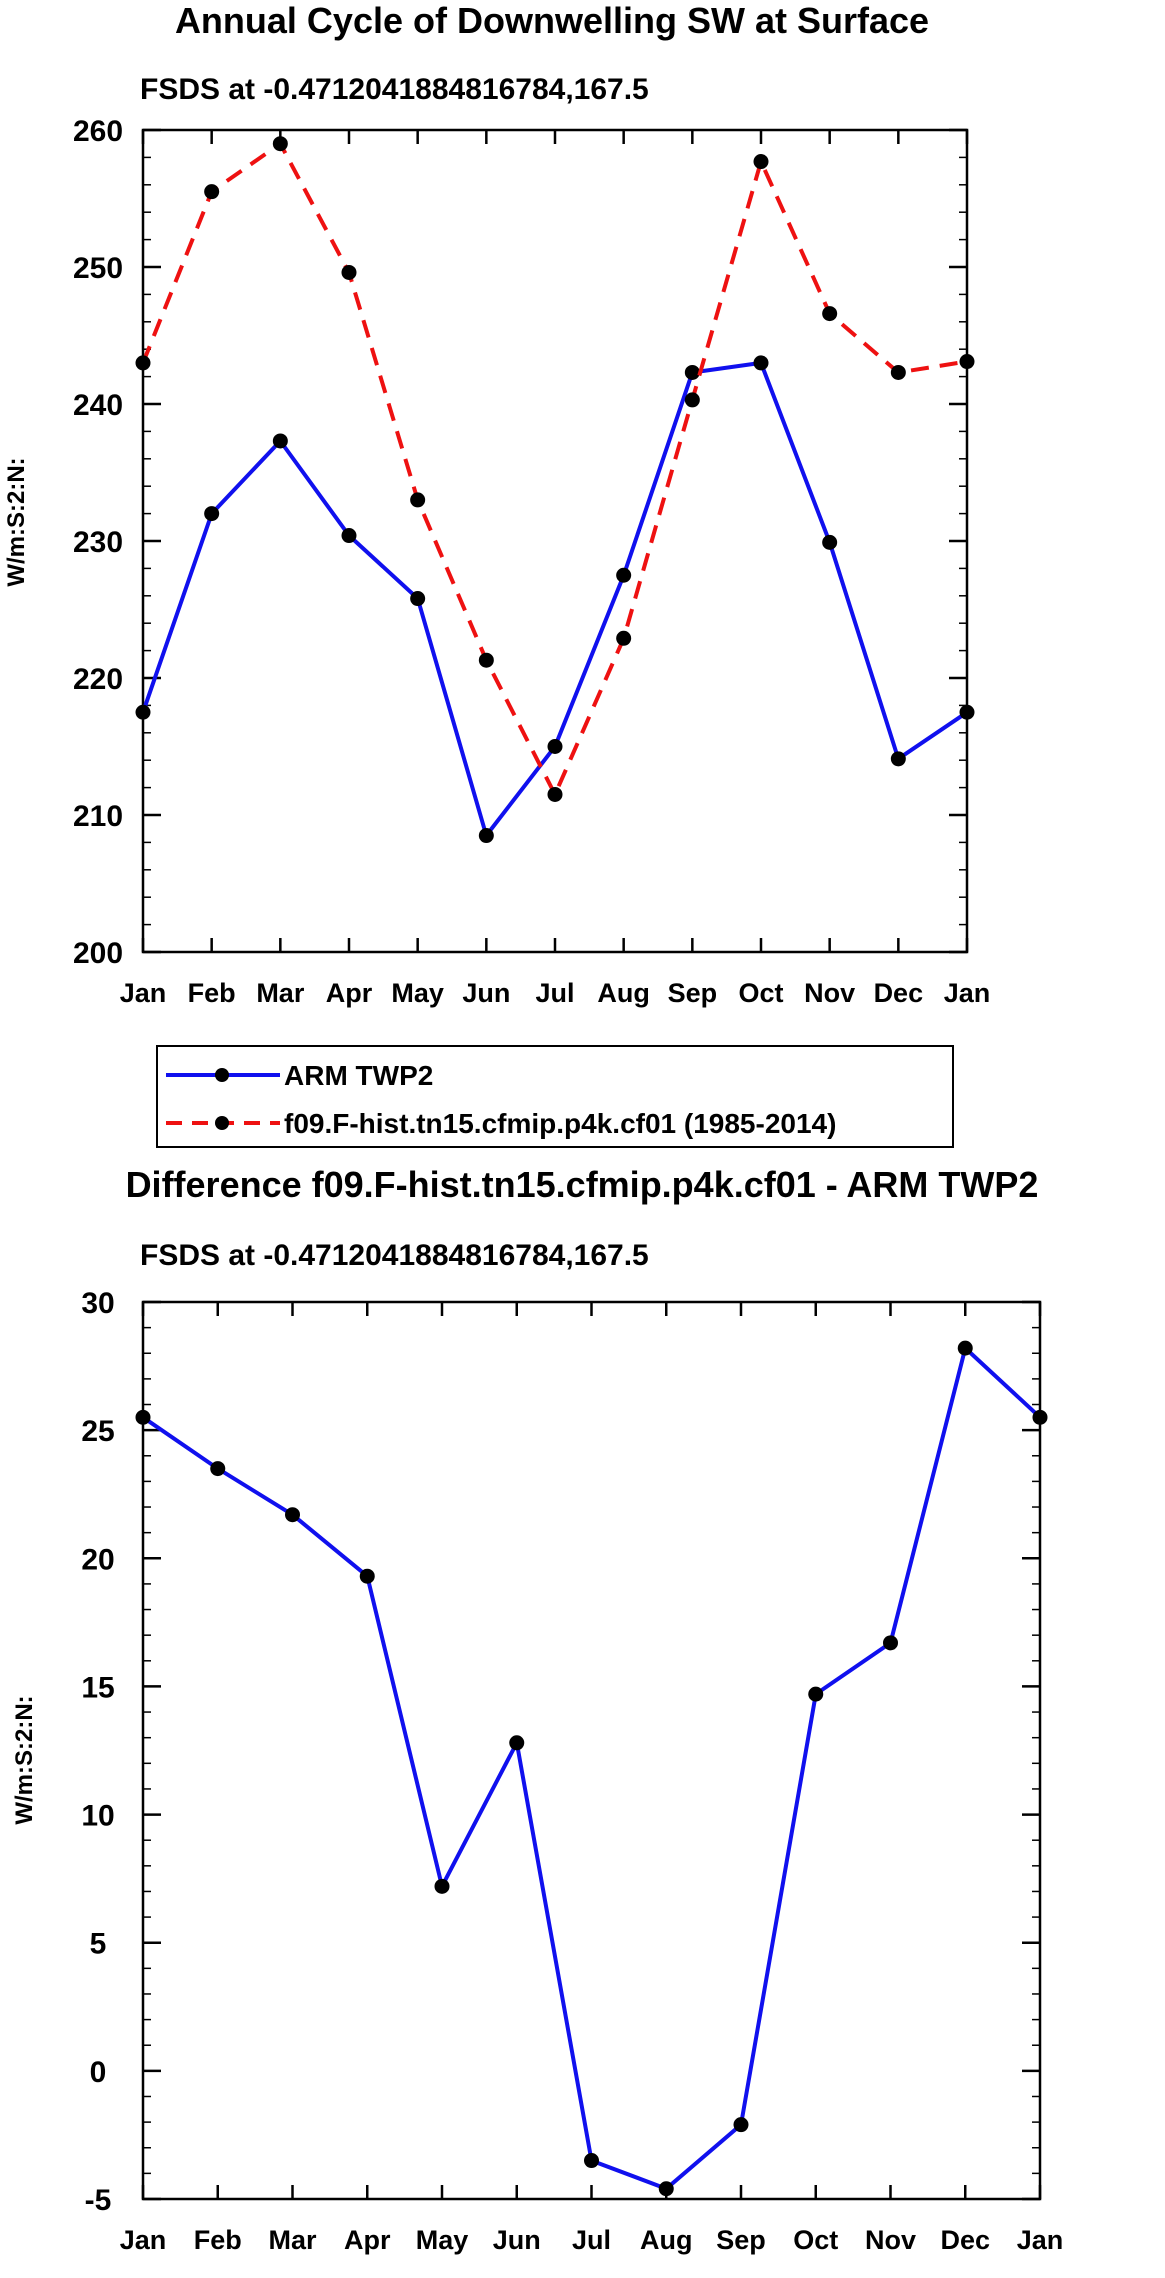 The image size is (1165, 2278). What do you see at coordinates (517, 2240) in the screenshot?
I see `chart2-xtick-label: Jun` at bounding box center [517, 2240].